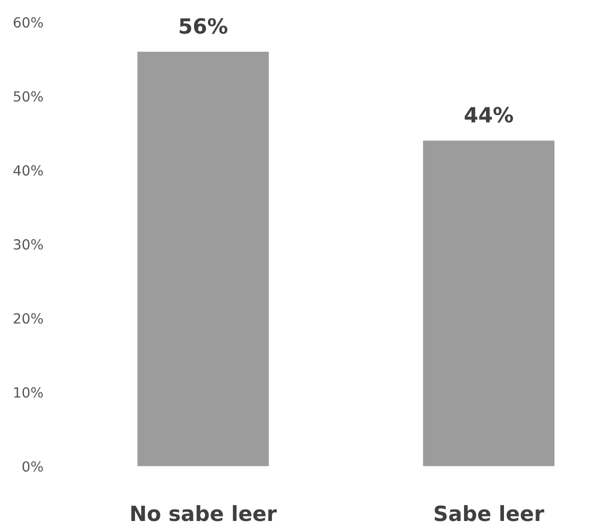  I want to click on y-tick-label: 40%, so click(28, 170).